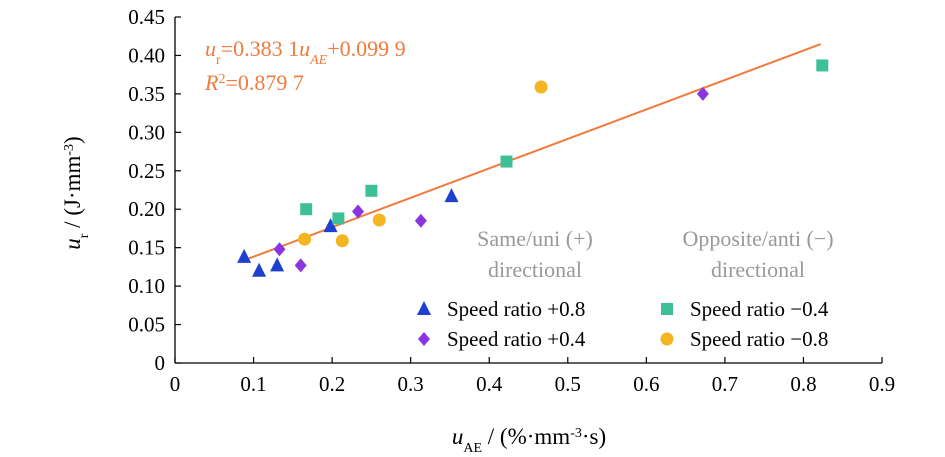  What do you see at coordinates (304, 48) in the screenshot?
I see `equation-rhs-variable: u` at bounding box center [304, 48].